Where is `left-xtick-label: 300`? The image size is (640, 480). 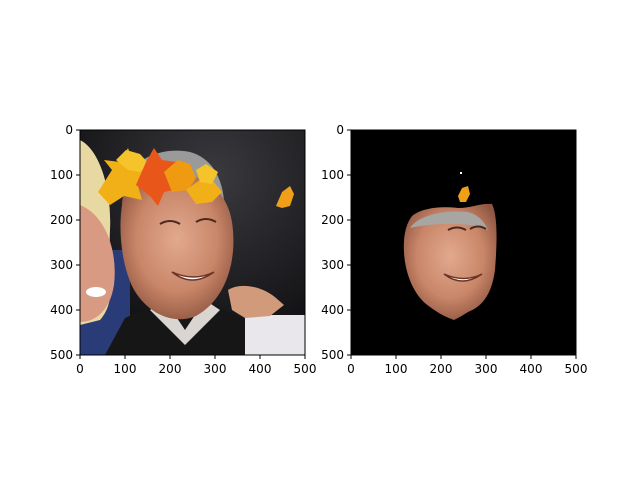 left-xtick-label: 300 is located at coordinates (215, 369).